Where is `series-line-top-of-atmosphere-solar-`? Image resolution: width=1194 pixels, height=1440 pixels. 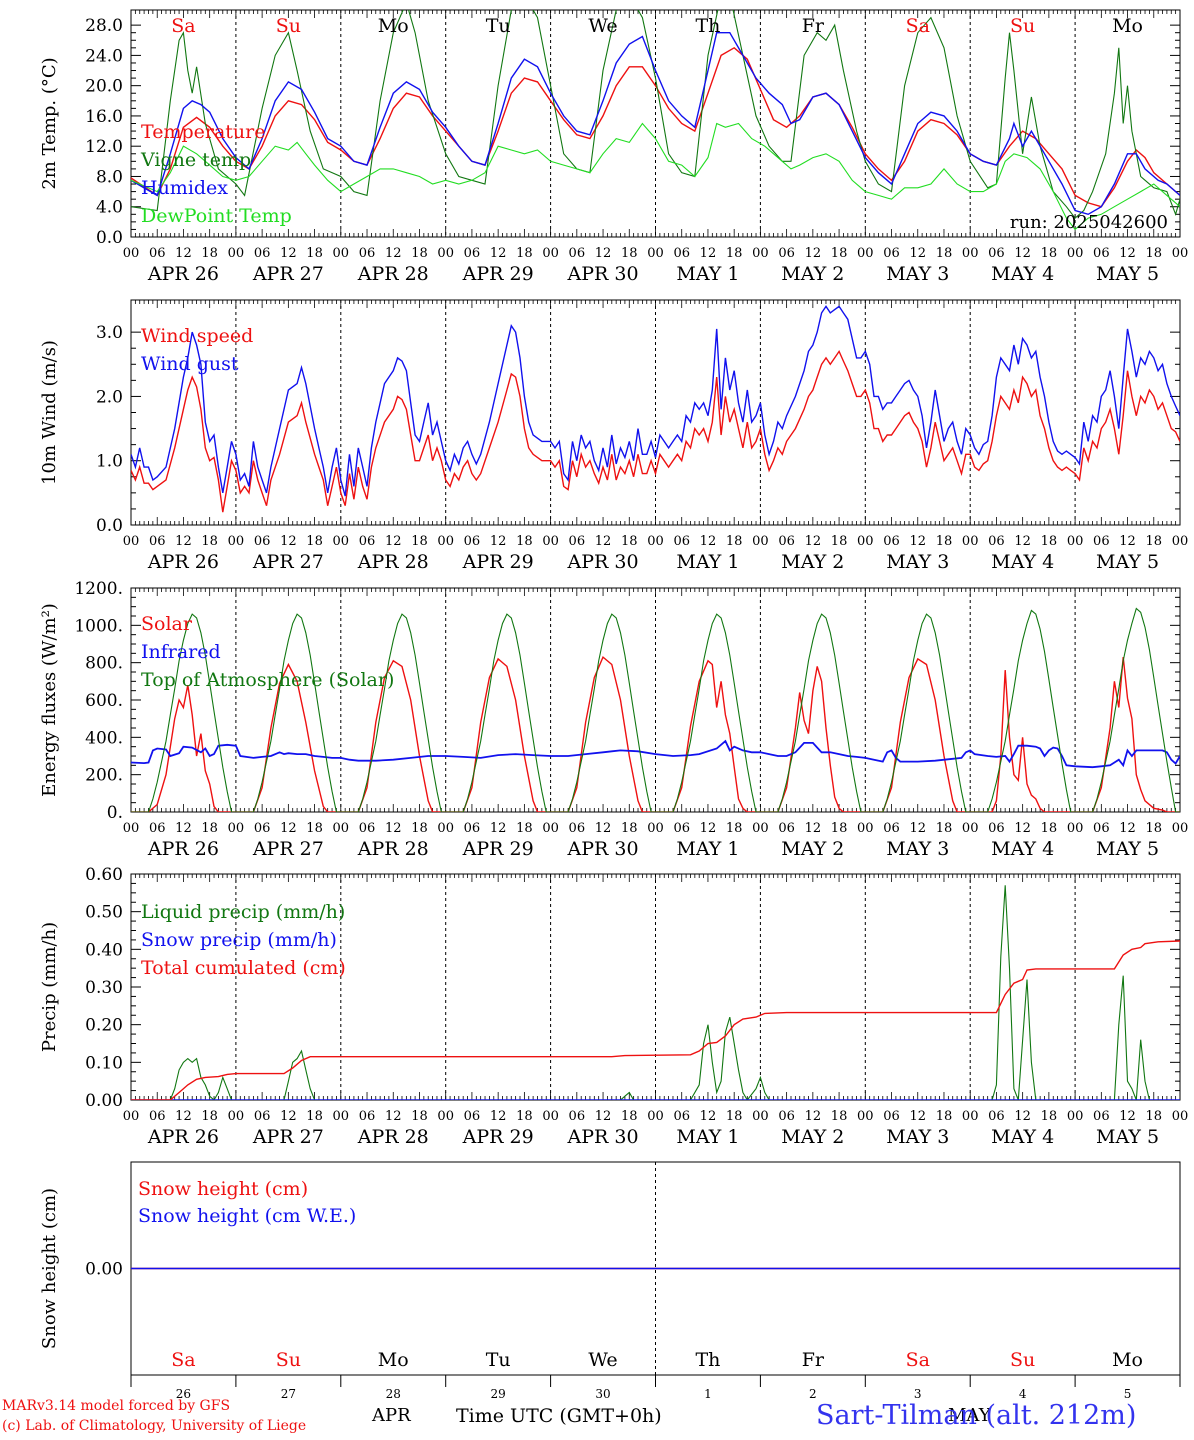
series-line-top-of-atmosphere-solar- is located at coordinates (655, 709).